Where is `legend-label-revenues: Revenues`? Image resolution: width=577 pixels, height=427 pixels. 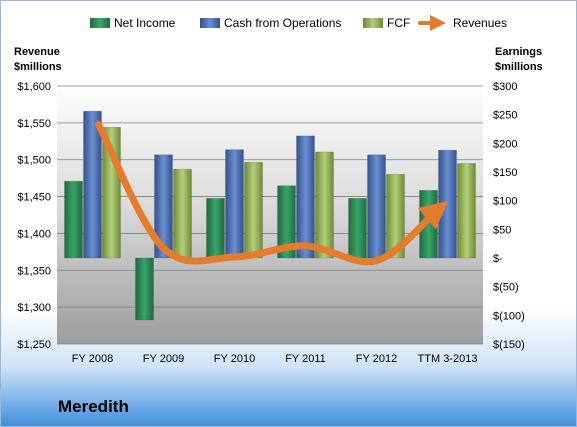 legend-label-revenues: Revenues is located at coordinates (480, 23).